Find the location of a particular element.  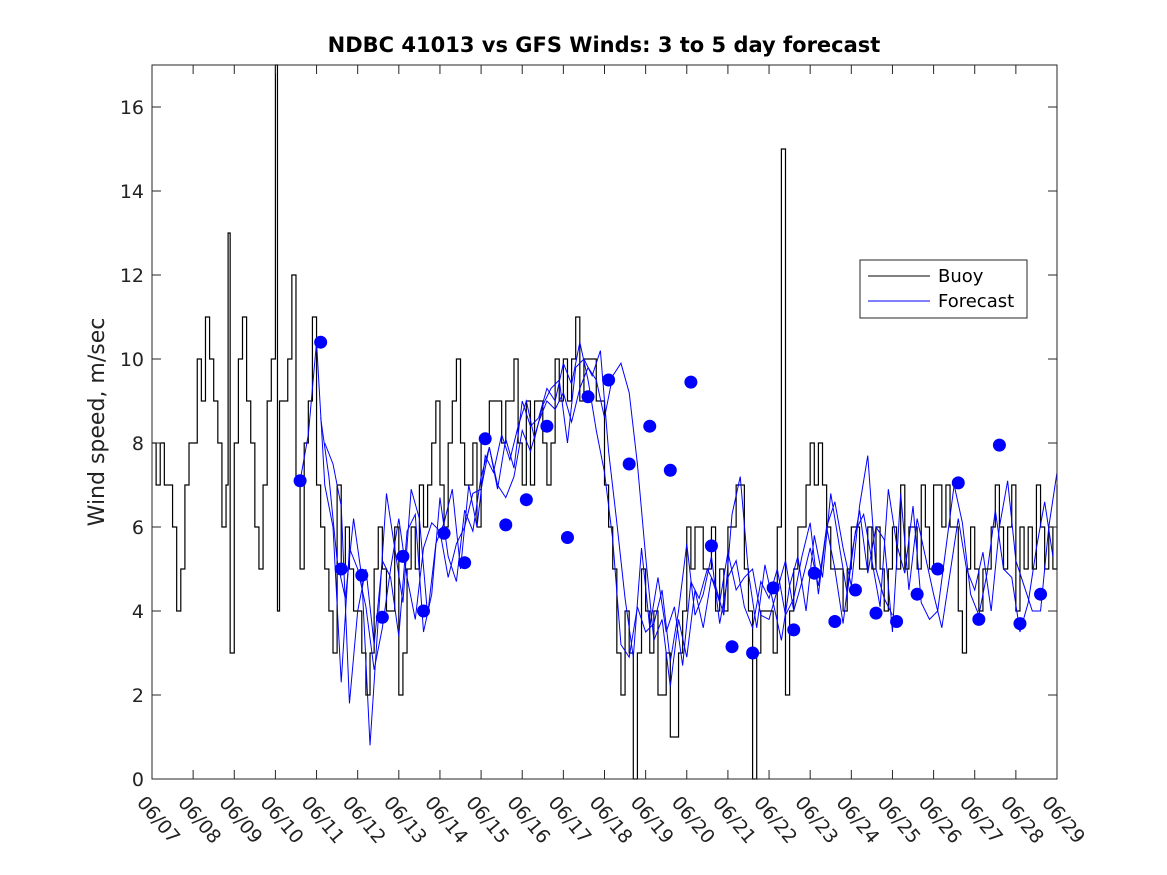

y-tick-label: 8 is located at coordinates (138, 444).